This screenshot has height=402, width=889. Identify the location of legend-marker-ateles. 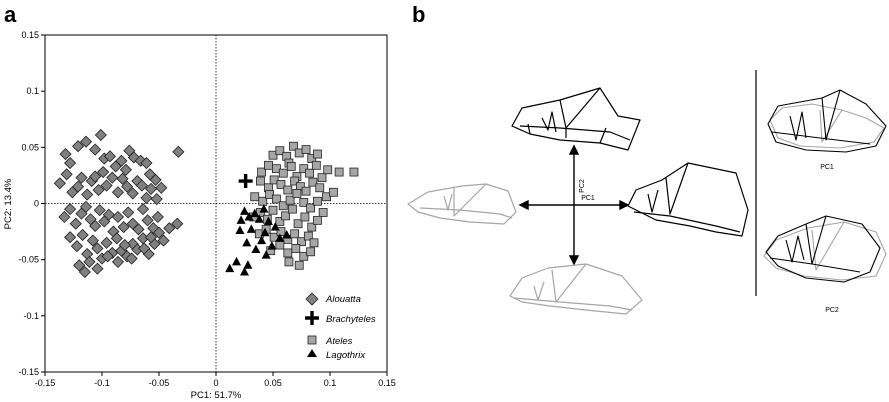
(312, 340).